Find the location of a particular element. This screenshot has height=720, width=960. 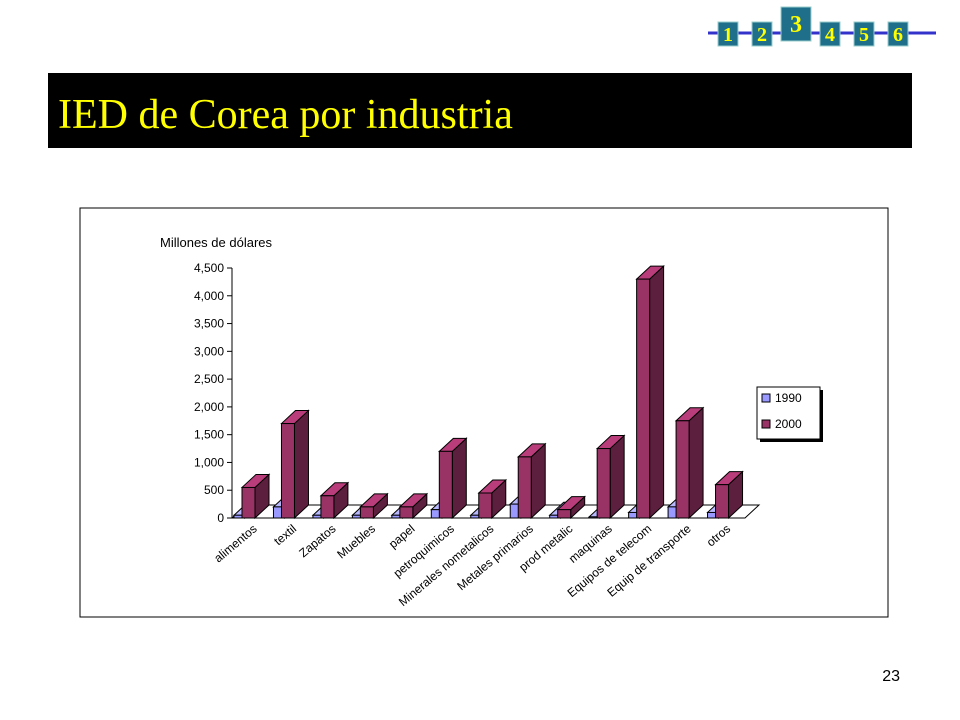

title-bar is located at coordinates (480, 110).